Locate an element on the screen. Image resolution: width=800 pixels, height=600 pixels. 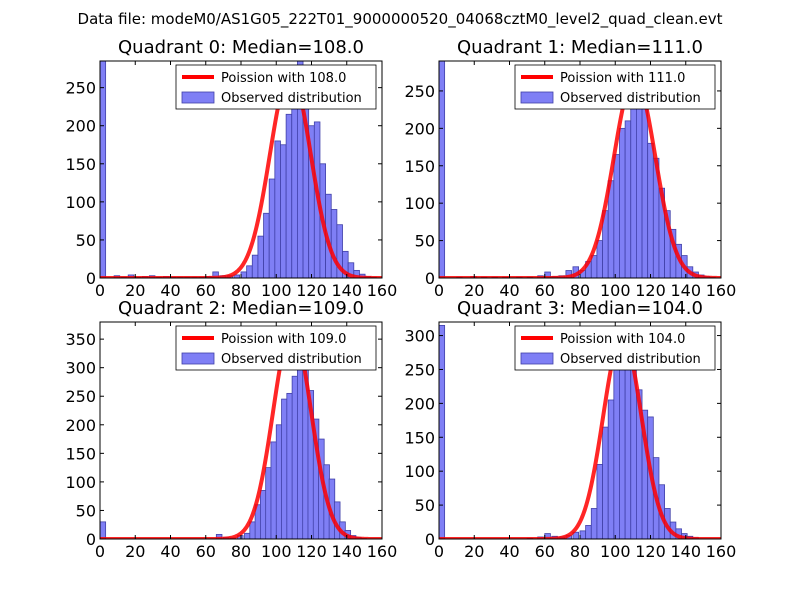
legend-label-fit: Poission with 111.0 is located at coordinates (622, 78).